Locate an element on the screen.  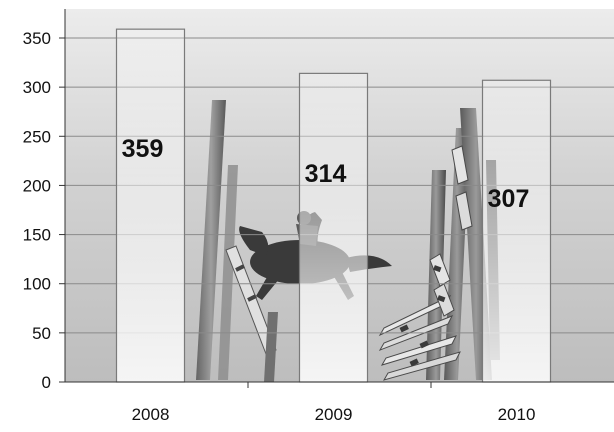
y-tick-label: 200 is located at coordinates (37, 185).